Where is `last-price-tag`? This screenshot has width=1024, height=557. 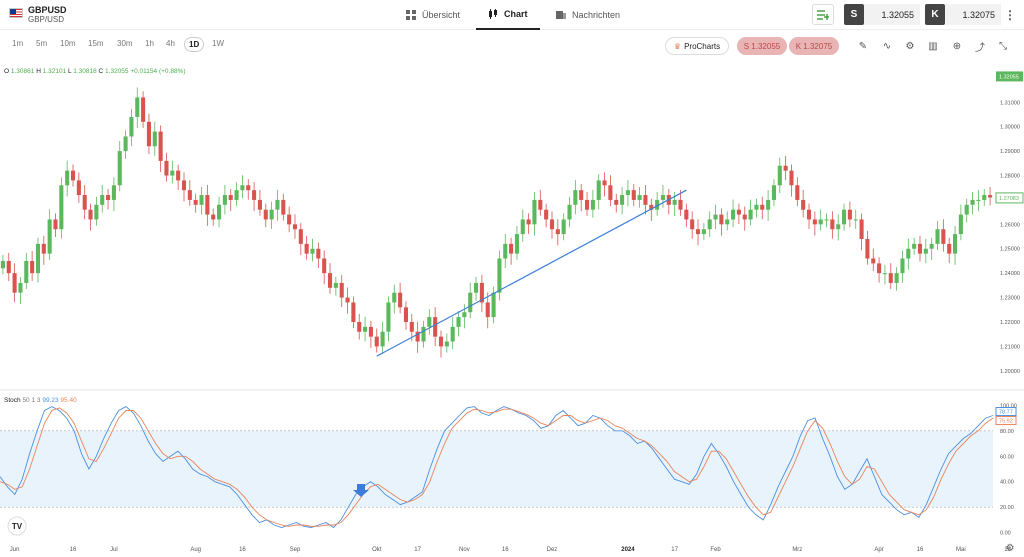 last-price-tag is located at coordinates (1009, 76).